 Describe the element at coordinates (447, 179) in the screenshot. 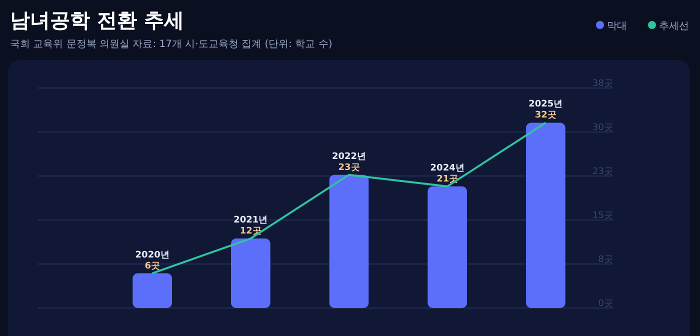

I see `data-label: 21곳` at that location.